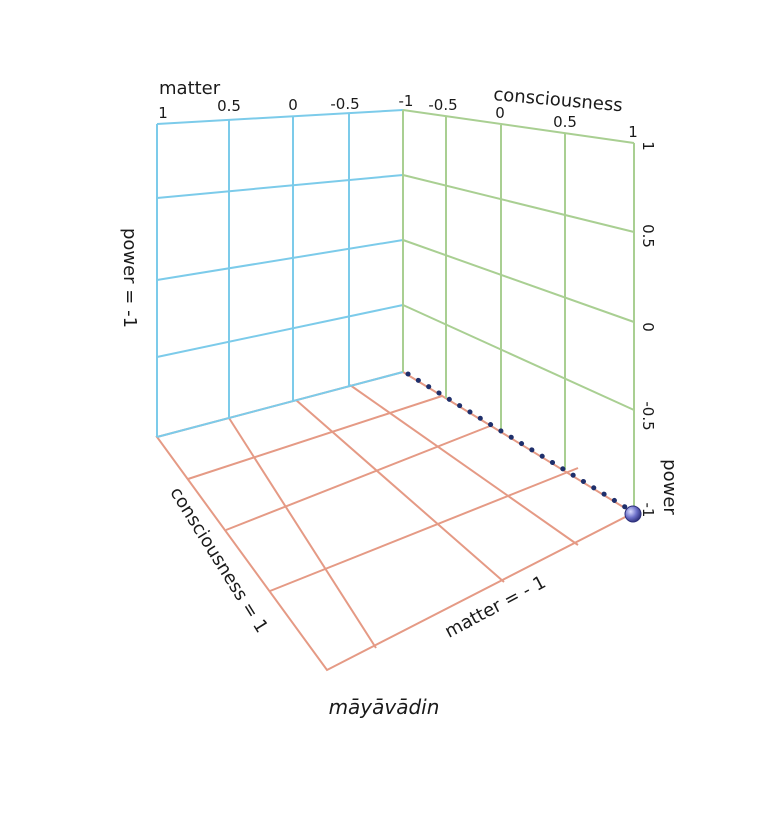  What do you see at coordinates (280, 273) in the screenshot?
I see `back-wall-grid` at bounding box center [280, 273].